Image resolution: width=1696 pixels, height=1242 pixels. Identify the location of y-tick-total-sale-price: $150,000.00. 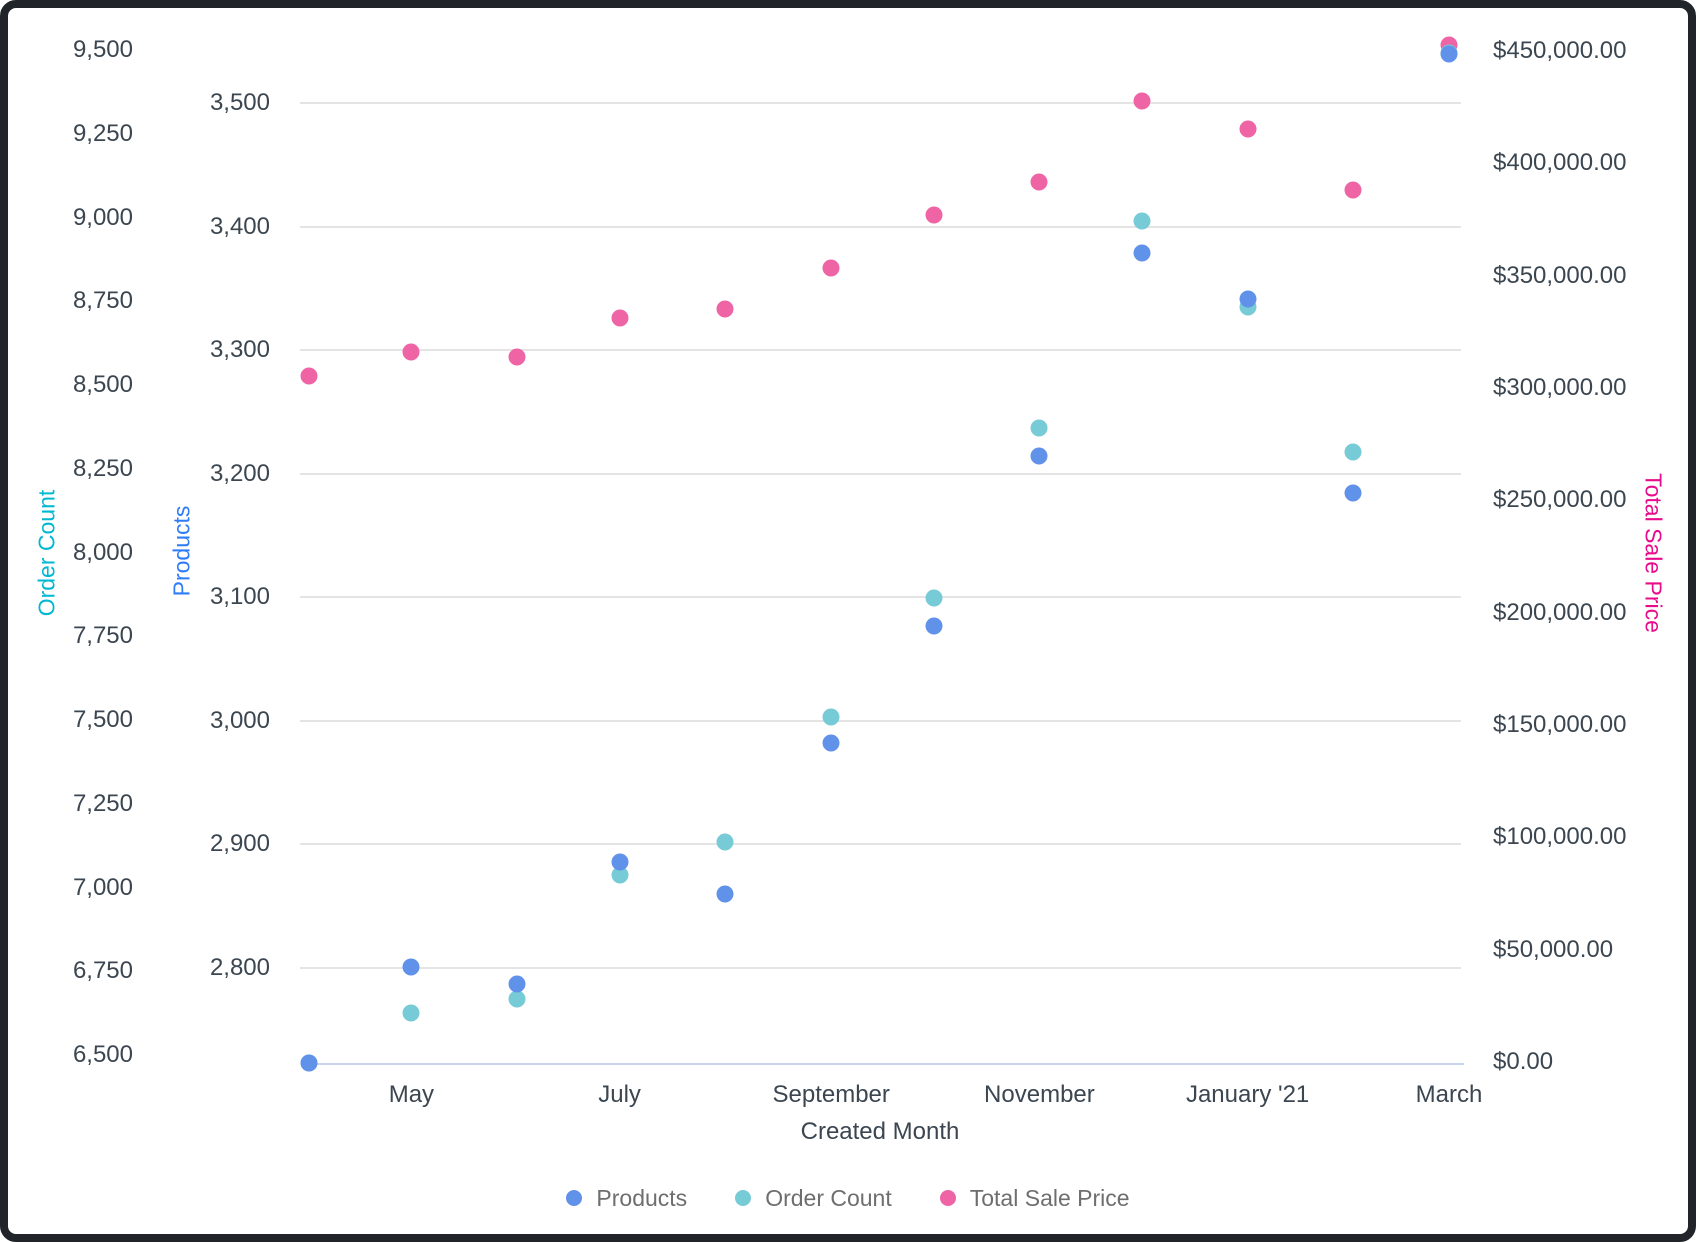
(1560, 724).